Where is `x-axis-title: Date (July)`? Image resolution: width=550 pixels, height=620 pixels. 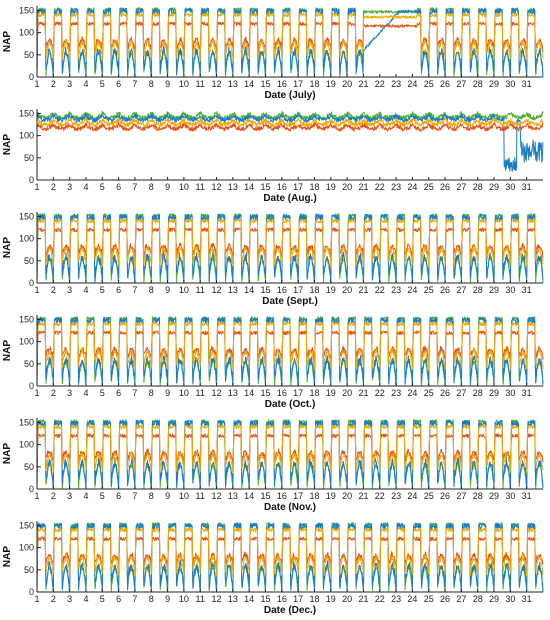 x-axis-title: Date (July) is located at coordinates (289, 95).